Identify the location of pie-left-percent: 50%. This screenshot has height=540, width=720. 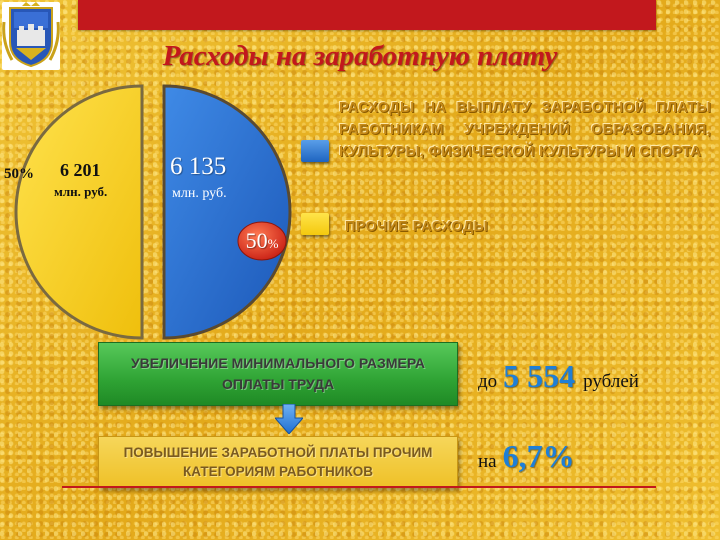
(19, 174).